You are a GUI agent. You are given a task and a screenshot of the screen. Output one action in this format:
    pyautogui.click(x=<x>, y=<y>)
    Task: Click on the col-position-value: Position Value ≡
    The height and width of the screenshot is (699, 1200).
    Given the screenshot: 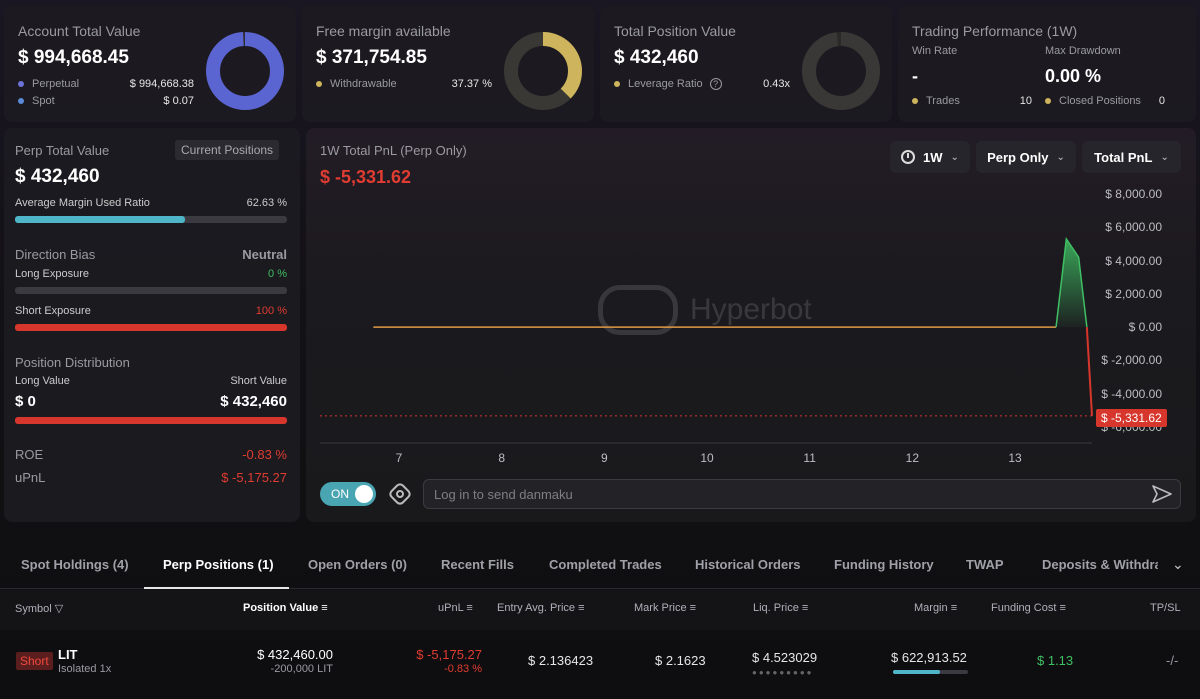 What is the action you would take?
    pyautogui.click(x=285, y=608)
    